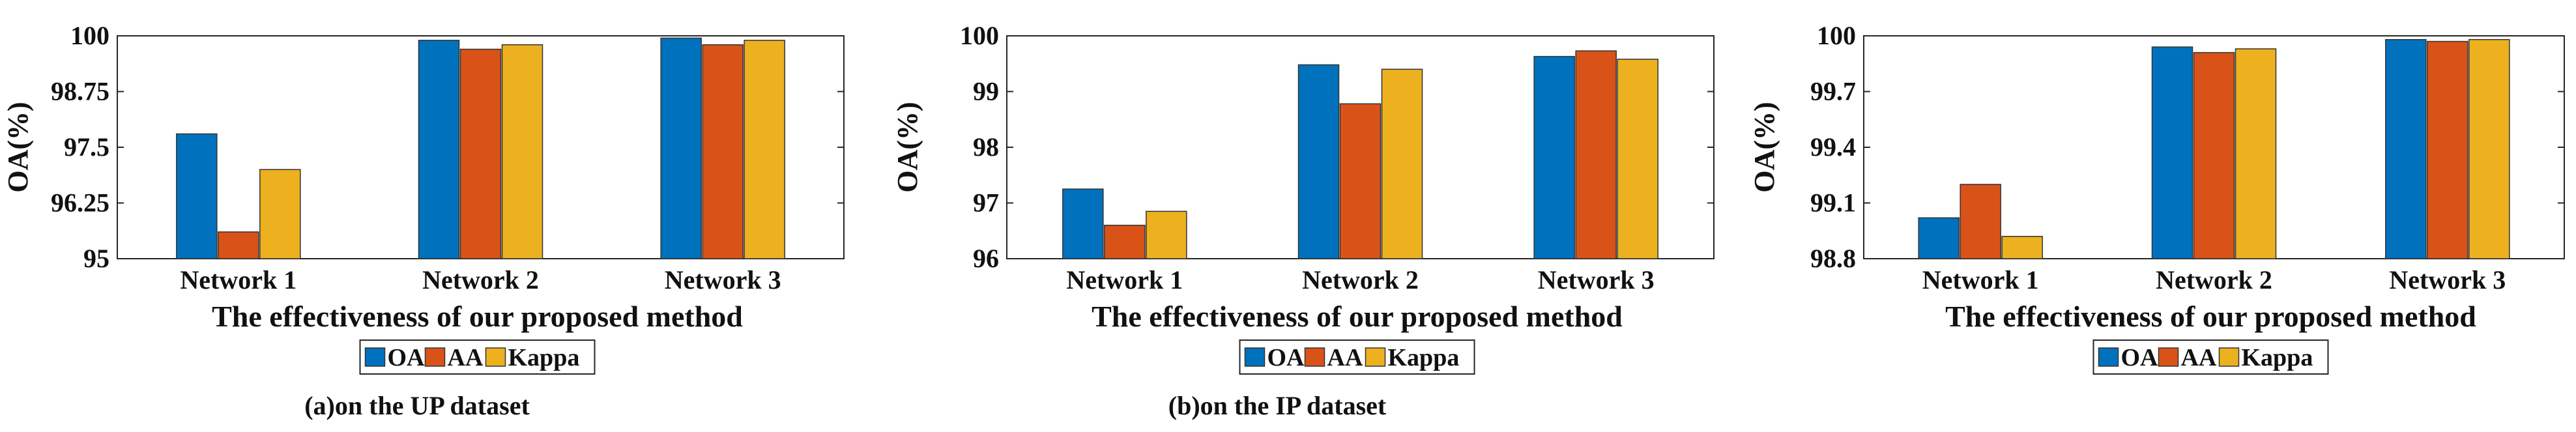 This screenshot has height=432, width=2576. I want to click on y-tick-label: 97.5, so click(86, 147).